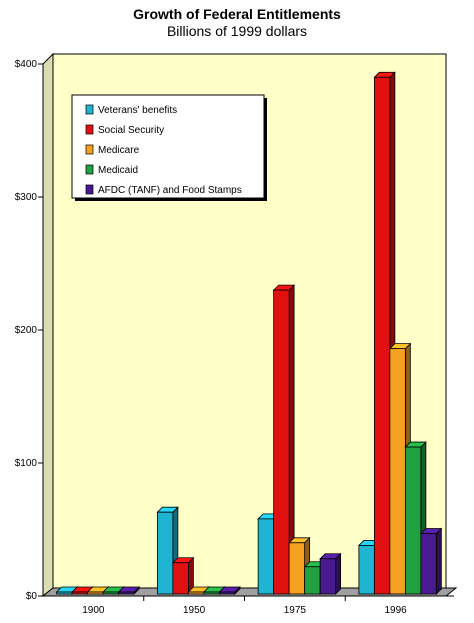  I want to click on x-axis: 1900 1950 1975 1996, so click(244, 606).